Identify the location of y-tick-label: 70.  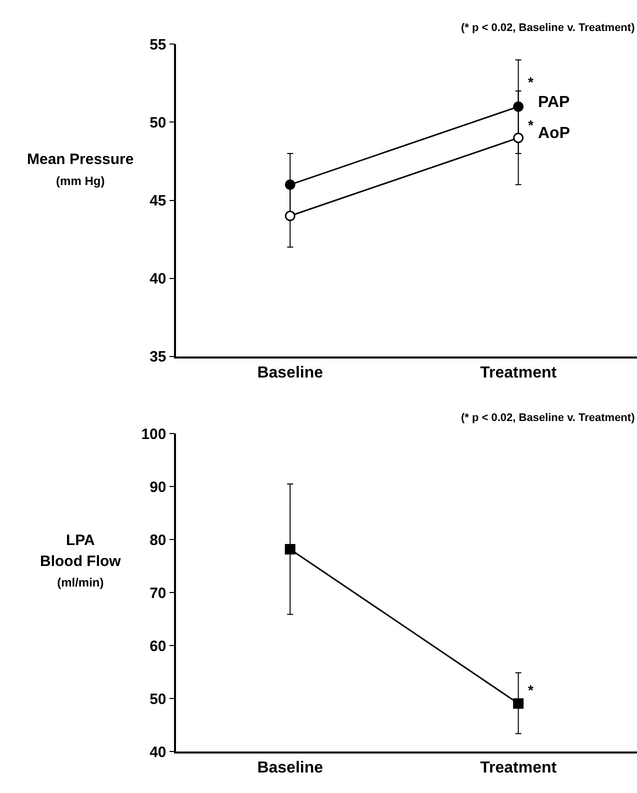
(158, 593).